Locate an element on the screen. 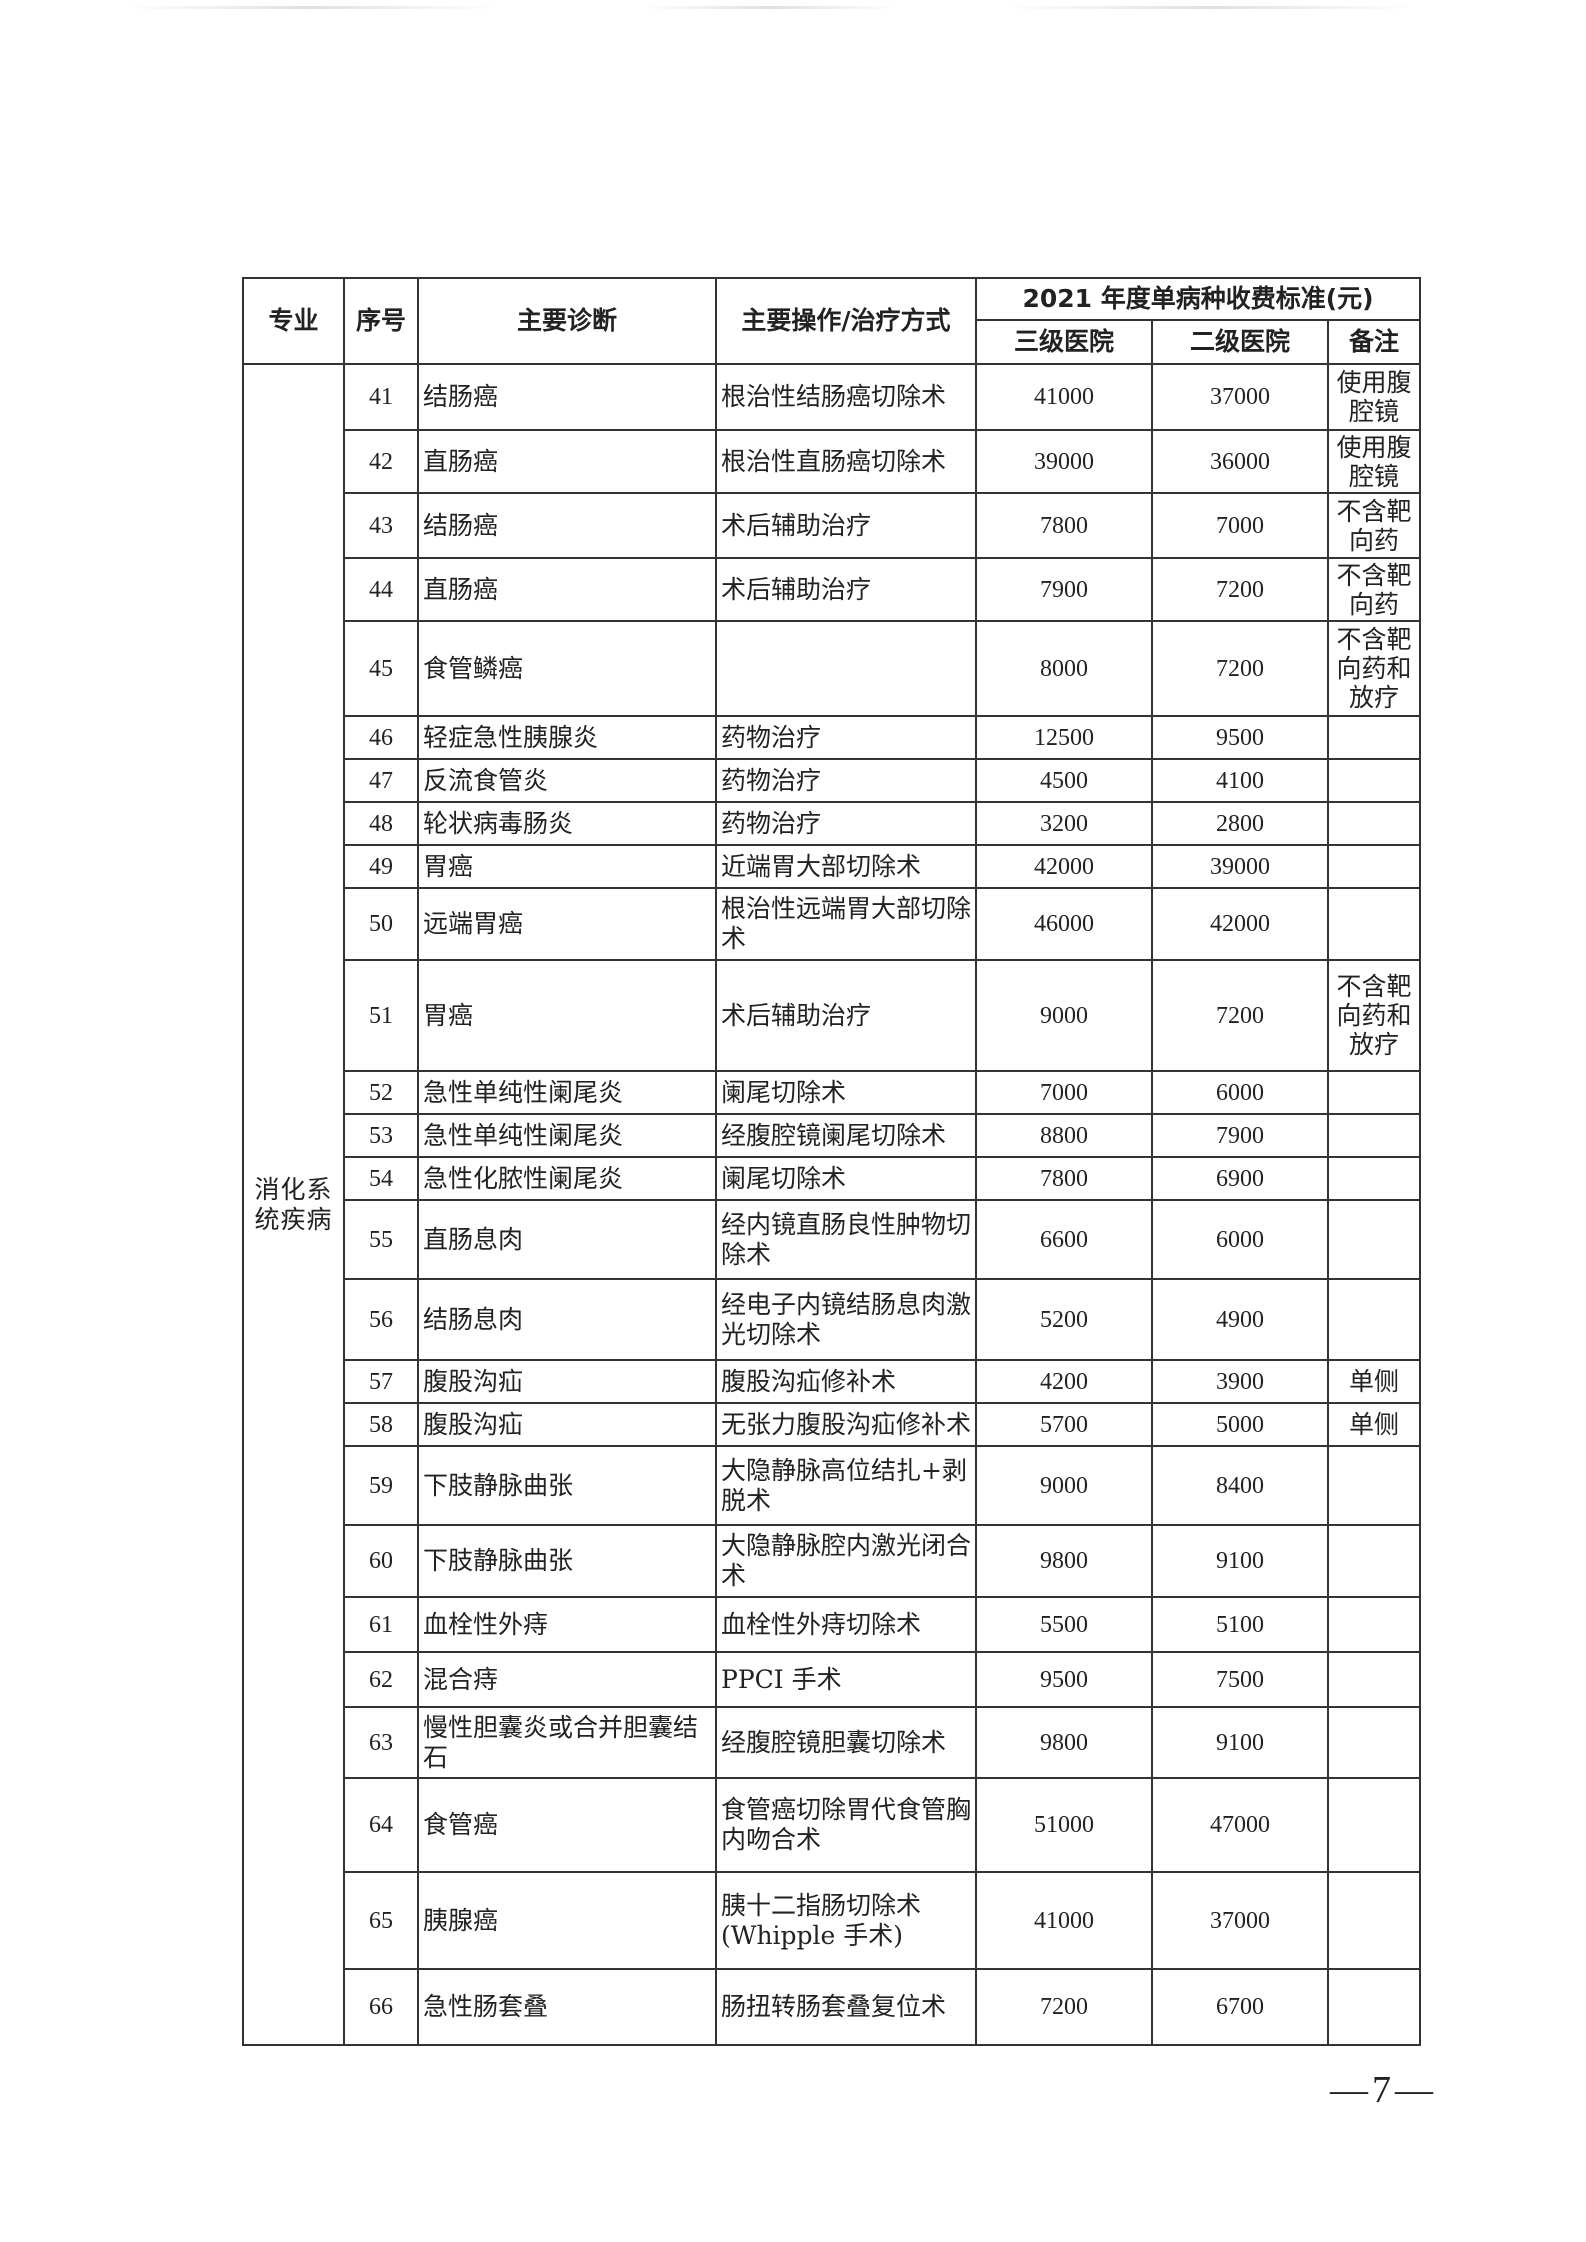 This screenshot has height=2242, width=1586. header-tier3: 三级医院 is located at coordinates (1064, 342).